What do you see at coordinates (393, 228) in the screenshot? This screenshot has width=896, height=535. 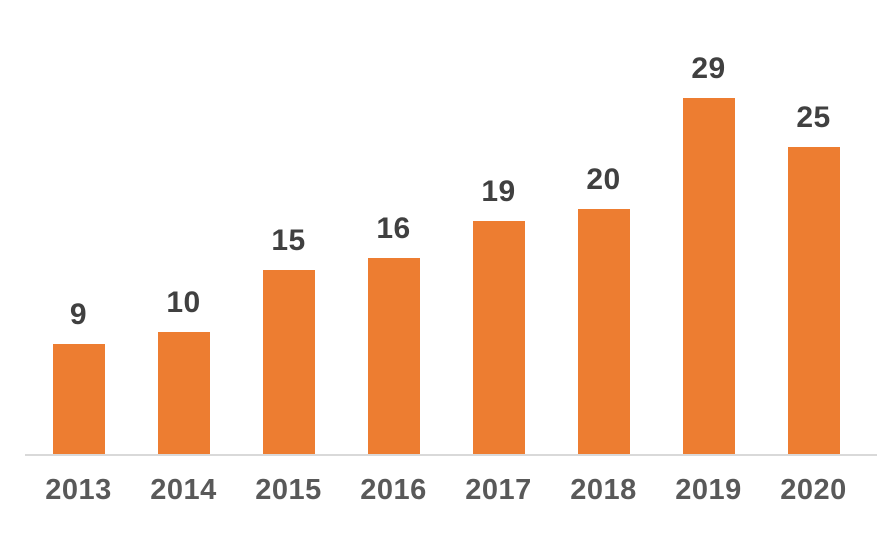 I see `bar-value-label: 16` at bounding box center [393, 228].